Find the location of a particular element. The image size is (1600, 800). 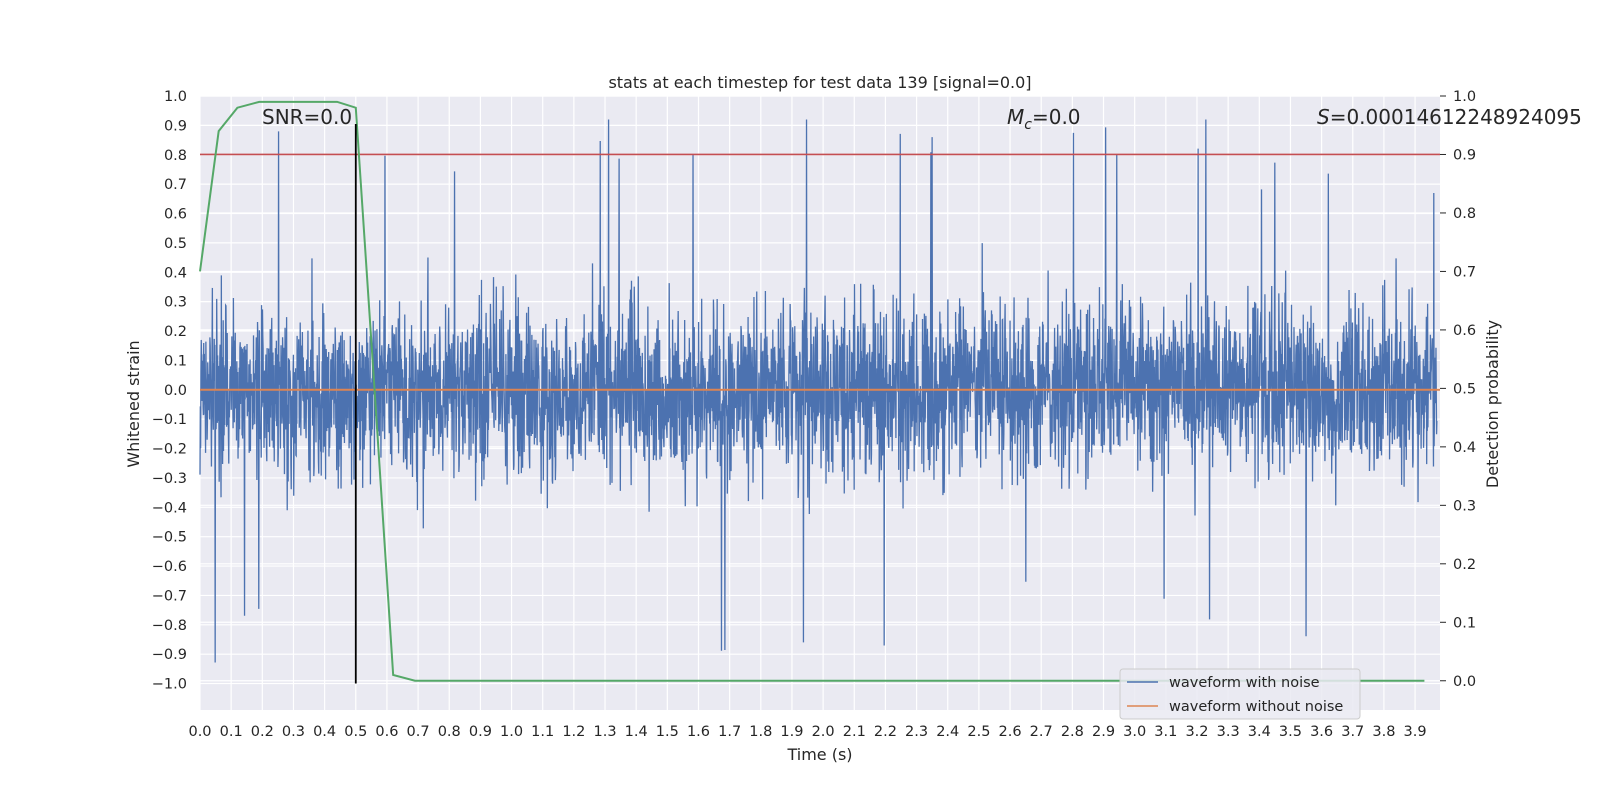

right-tick-label: 0.2 is located at coordinates (1464, 565).